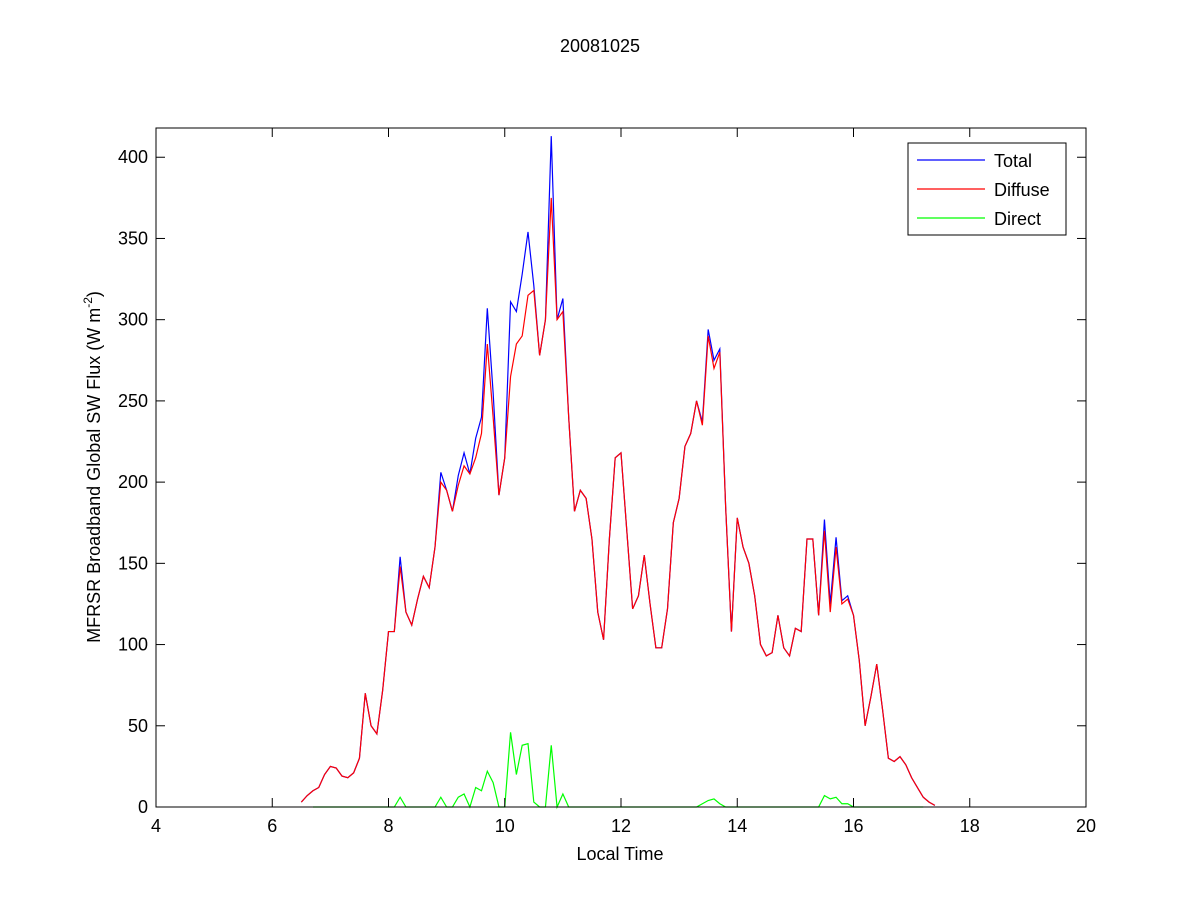  Describe the element at coordinates (388, 826) in the screenshot. I see `x-tick-label: 8` at that location.